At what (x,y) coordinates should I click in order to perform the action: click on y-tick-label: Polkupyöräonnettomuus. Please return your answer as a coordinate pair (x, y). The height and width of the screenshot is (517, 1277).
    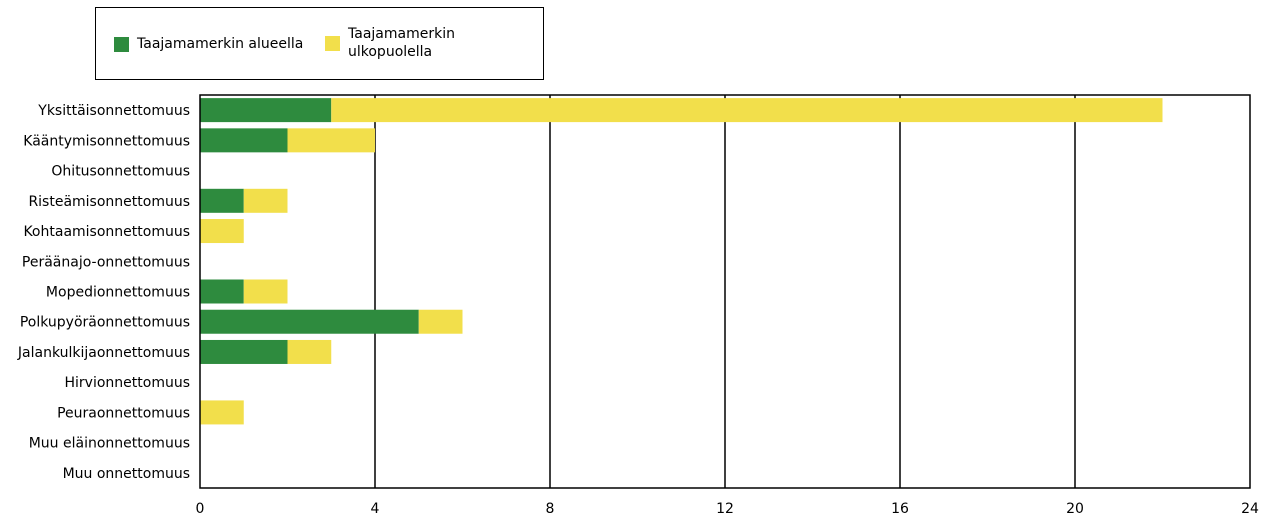
    Looking at the image, I should click on (105, 323).